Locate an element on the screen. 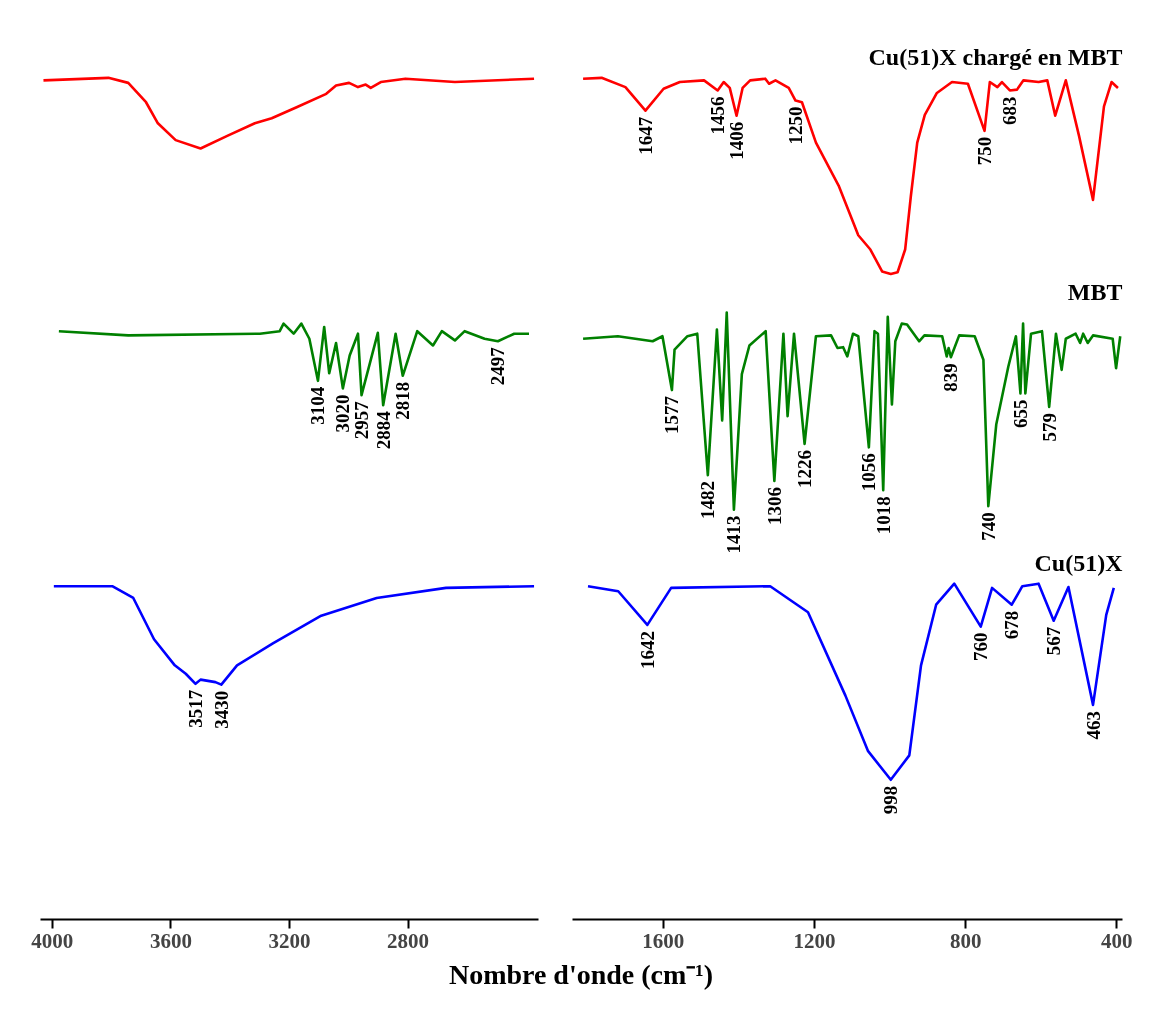  series-label: Cu(51)X chargé en MBT is located at coordinates (995, 56).